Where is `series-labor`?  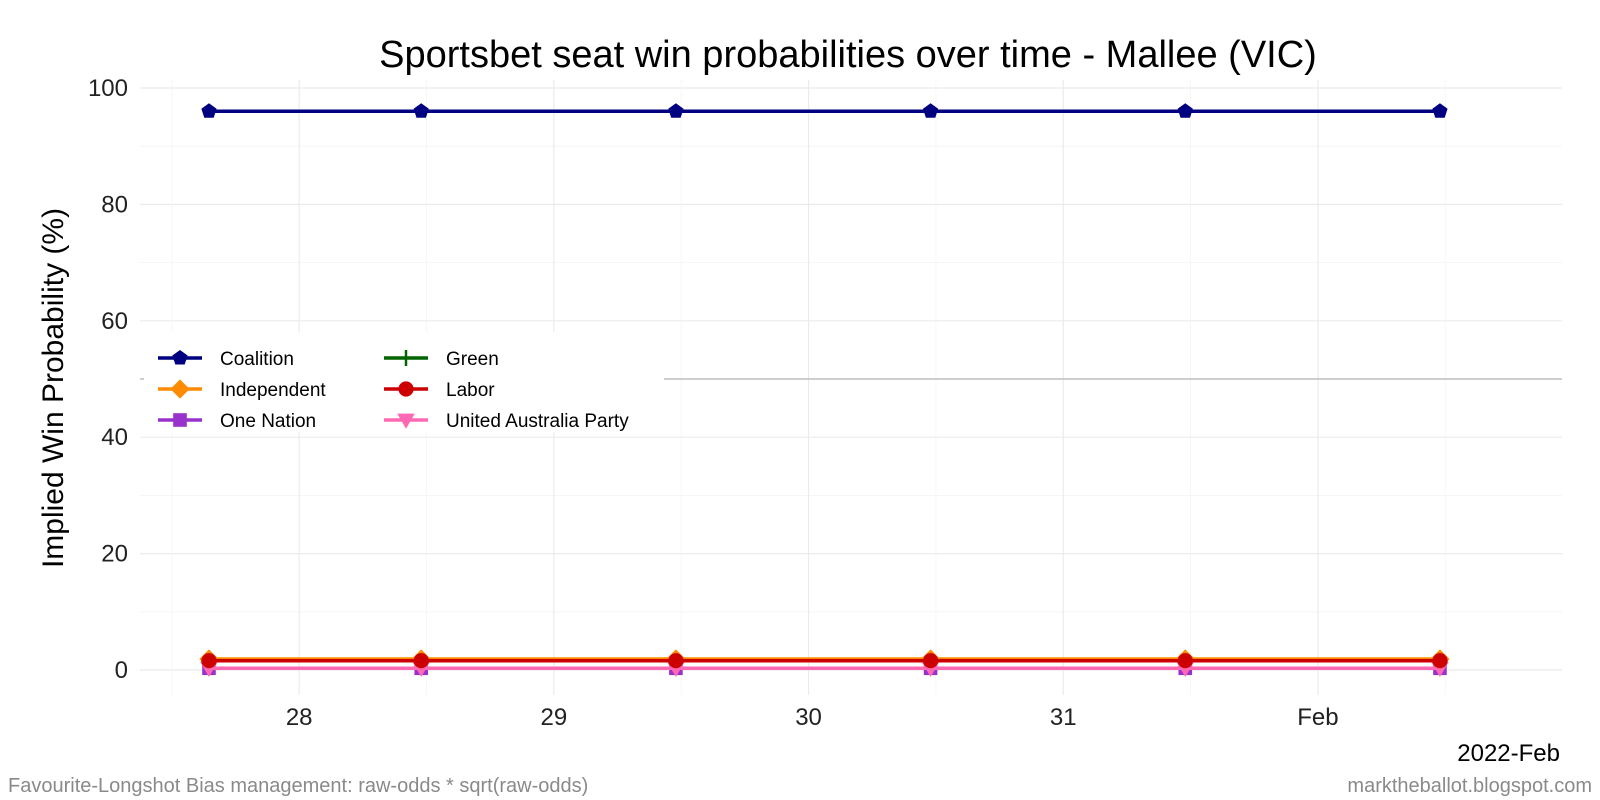
series-labor is located at coordinates (824, 661).